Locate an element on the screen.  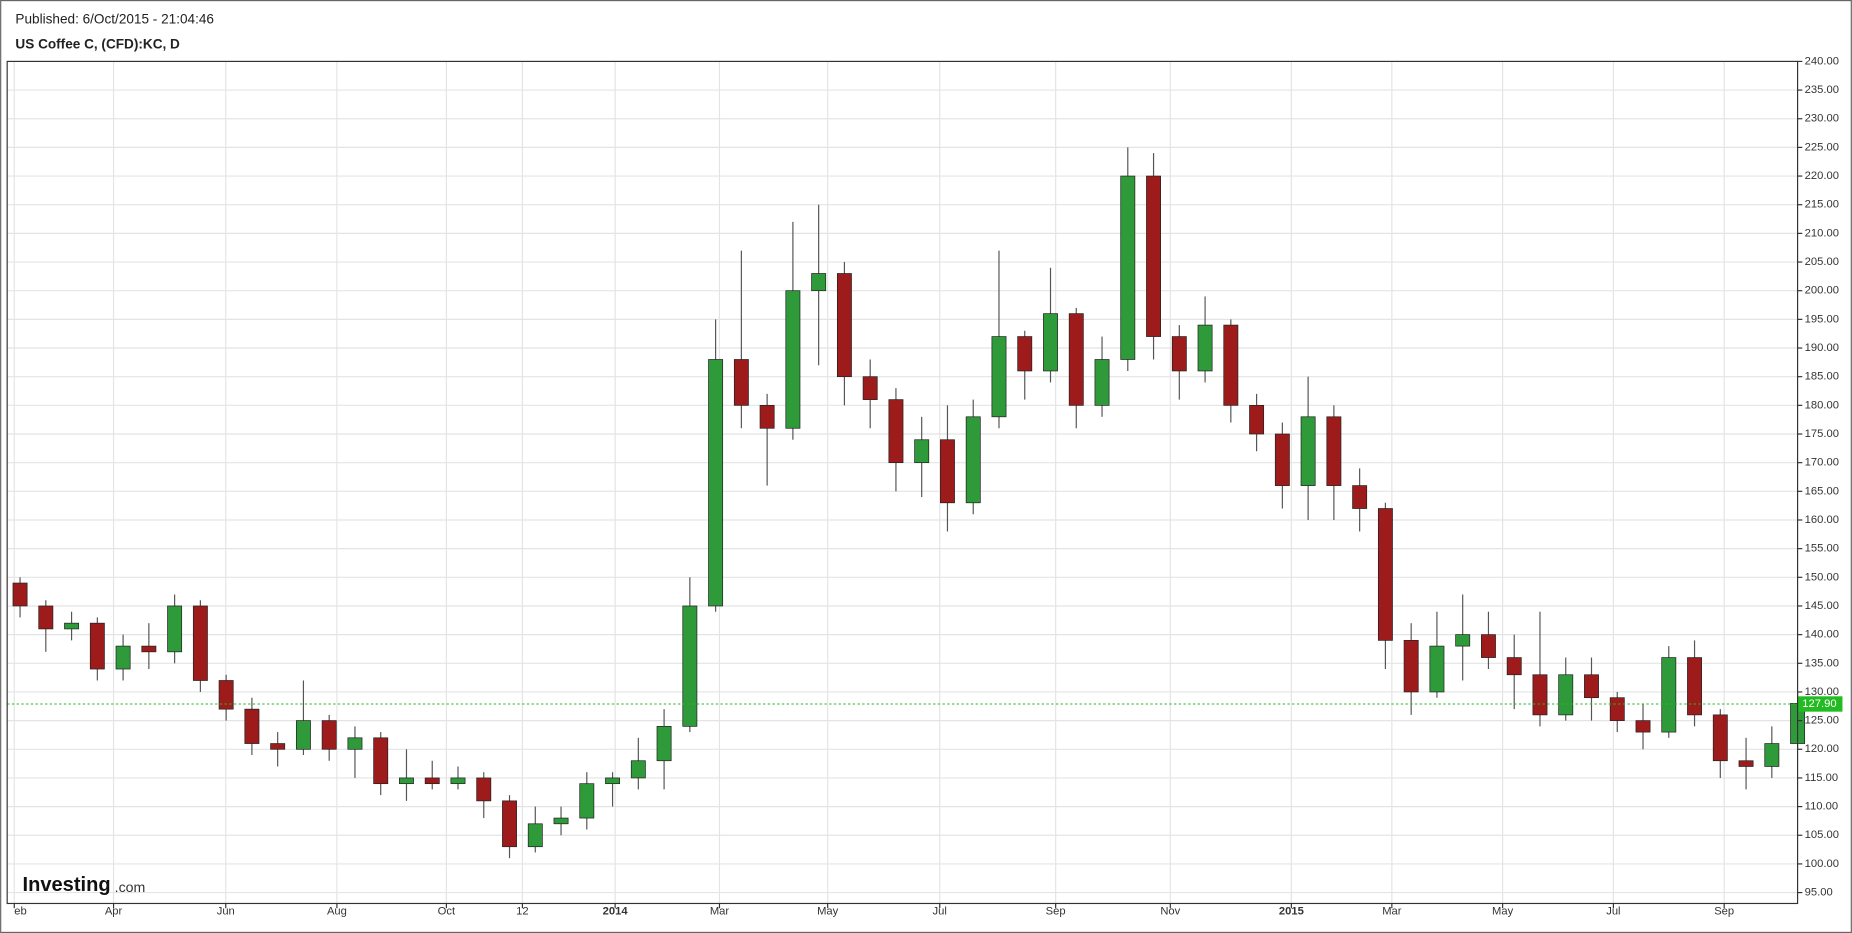
x-tick-label: Oct is located at coordinates (447, 912).